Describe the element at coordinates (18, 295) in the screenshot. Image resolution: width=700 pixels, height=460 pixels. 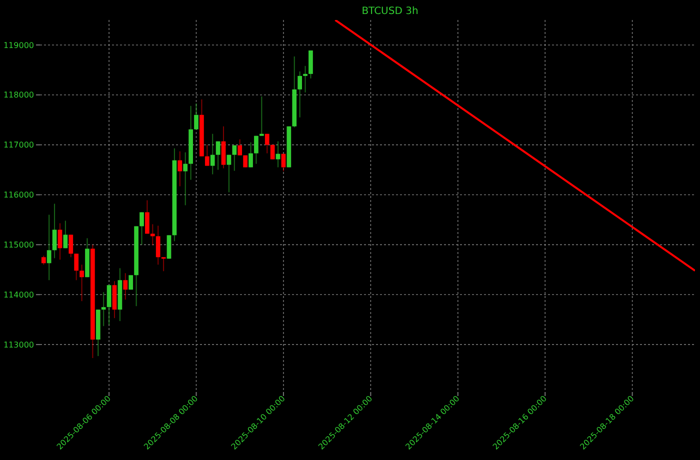
I see `y-tick-label: 114000` at that location.